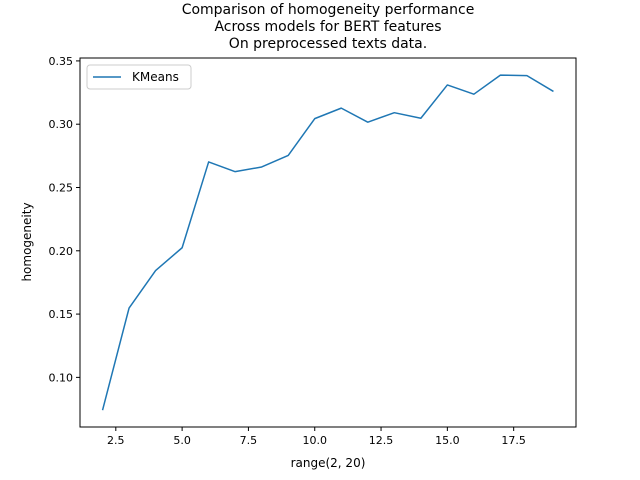 Image resolution: width=640 pixels, height=480 pixels. I want to click on legend-label-kmeans: KMeans, so click(155, 77).